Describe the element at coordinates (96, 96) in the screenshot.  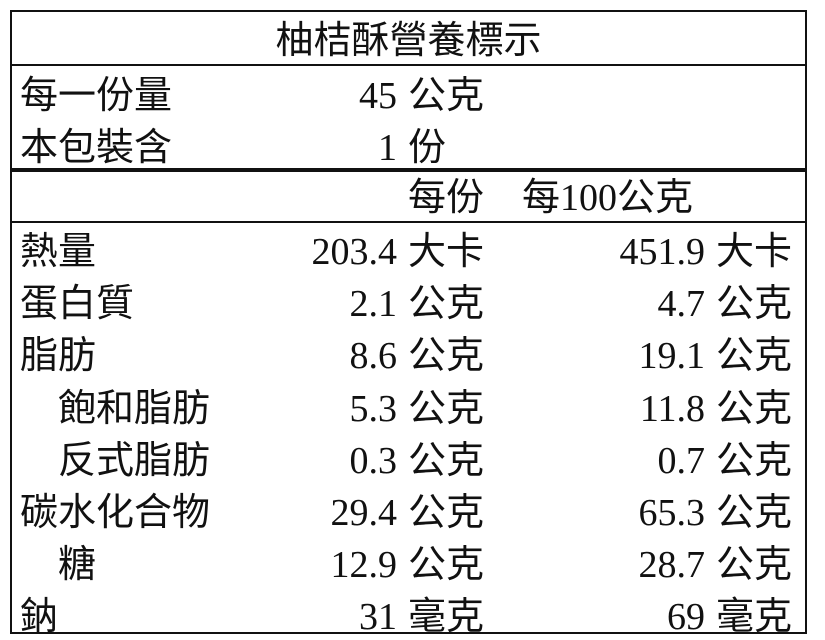
I see `serving-label: 每一份量` at that location.